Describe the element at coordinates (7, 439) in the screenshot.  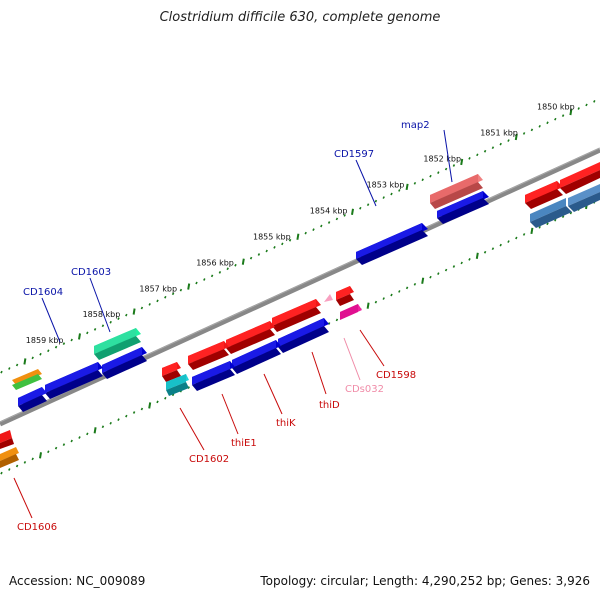
I see `gene-cd1606-red` at that location.